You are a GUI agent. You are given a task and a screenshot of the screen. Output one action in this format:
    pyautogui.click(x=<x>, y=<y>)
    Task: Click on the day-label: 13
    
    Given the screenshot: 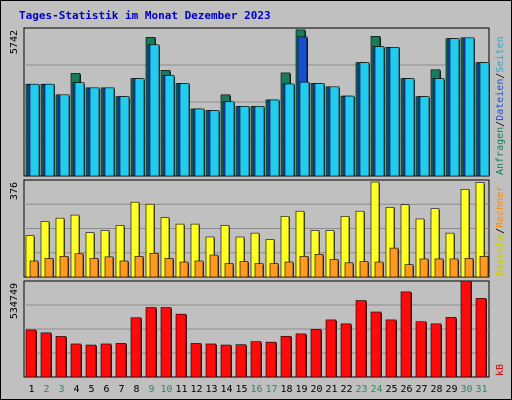 What is the action you would take?
    pyautogui.click(x=211, y=389)
    